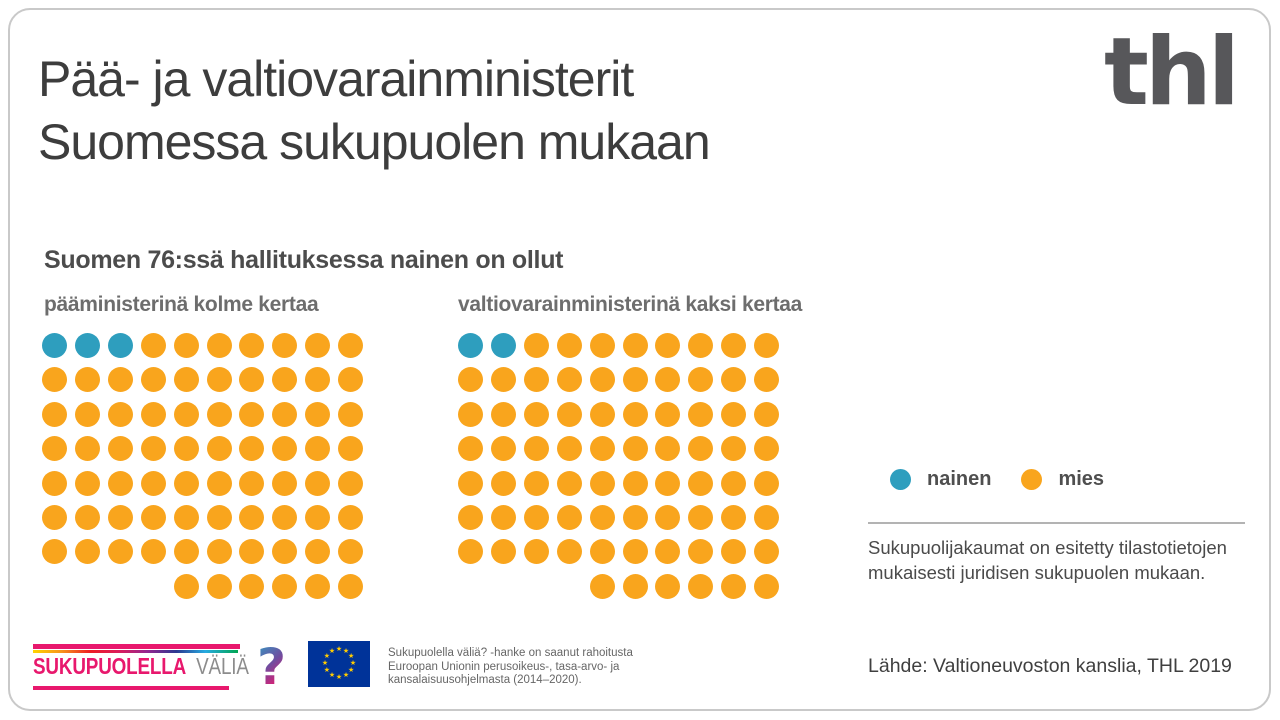  What do you see at coordinates (374, 142) in the screenshot?
I see `title-line-2: Suomessa sukupuolen mukaan` at bounding box center [374, 142].